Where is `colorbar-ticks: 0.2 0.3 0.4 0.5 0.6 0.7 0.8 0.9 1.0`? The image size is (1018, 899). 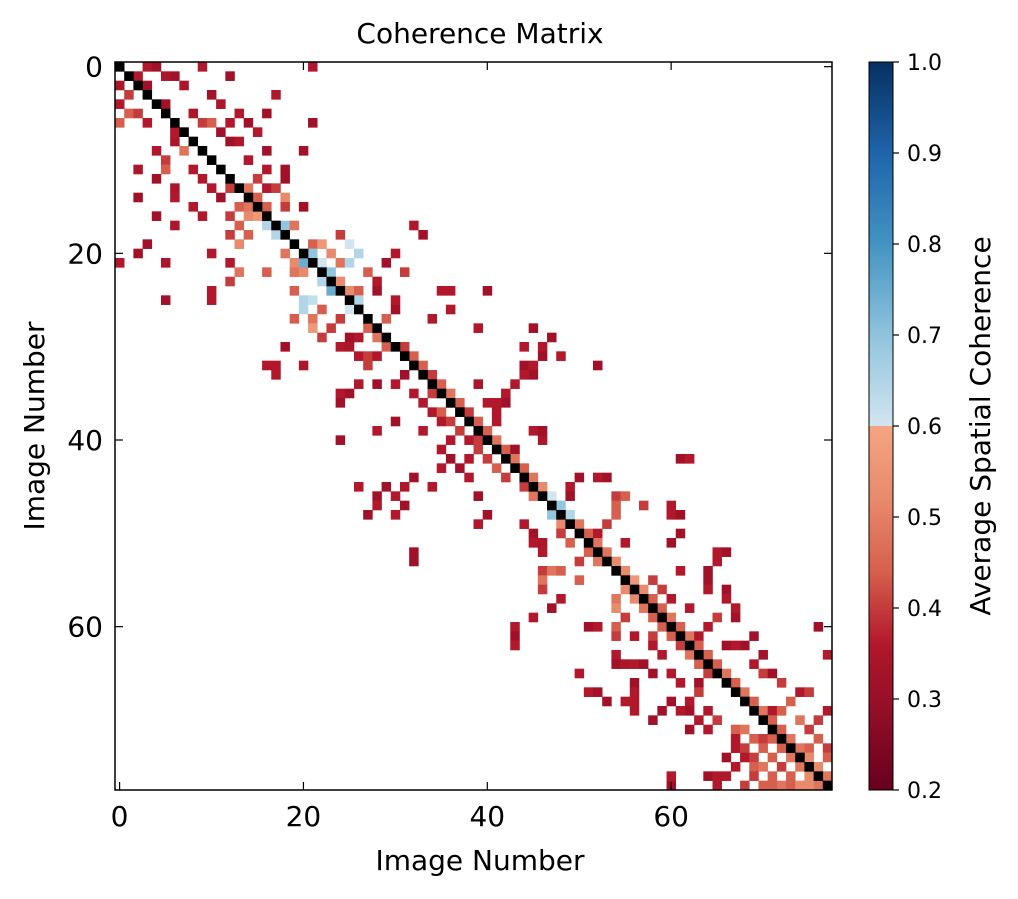
colorbar-ticks: 0.2 0.3 0.4 0.5 0.6 0.7 0.8 0.9 1.0 is located at coordinates (917, 427).